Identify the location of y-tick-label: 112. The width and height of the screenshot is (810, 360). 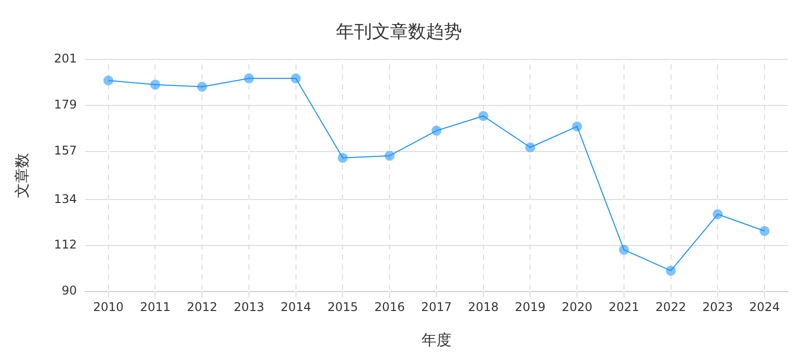
(65, 245).